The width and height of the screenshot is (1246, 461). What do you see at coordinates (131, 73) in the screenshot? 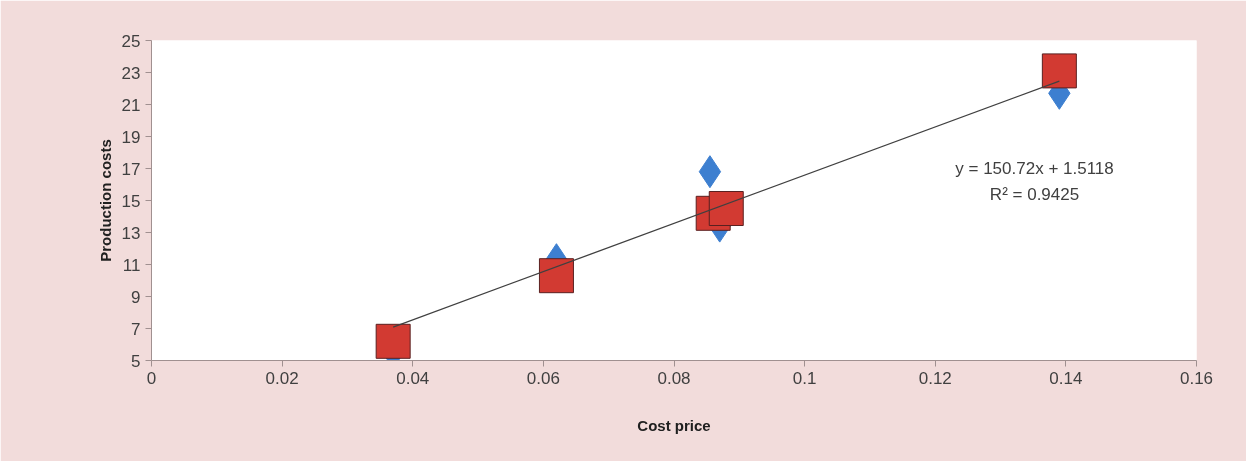
I see `y-tick-label: 23` at bounding box center [131, 73].